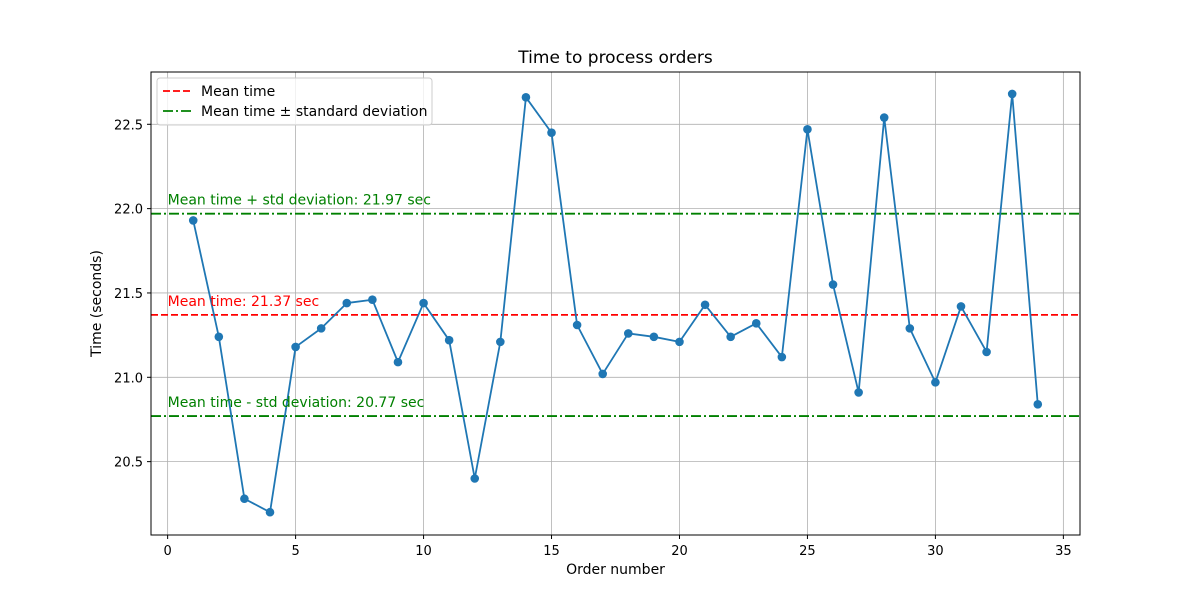  What do you see at coordinates (551, 551) in the screenshot?
I see `x-tick-label: 15` at bounding box center [551, 551].